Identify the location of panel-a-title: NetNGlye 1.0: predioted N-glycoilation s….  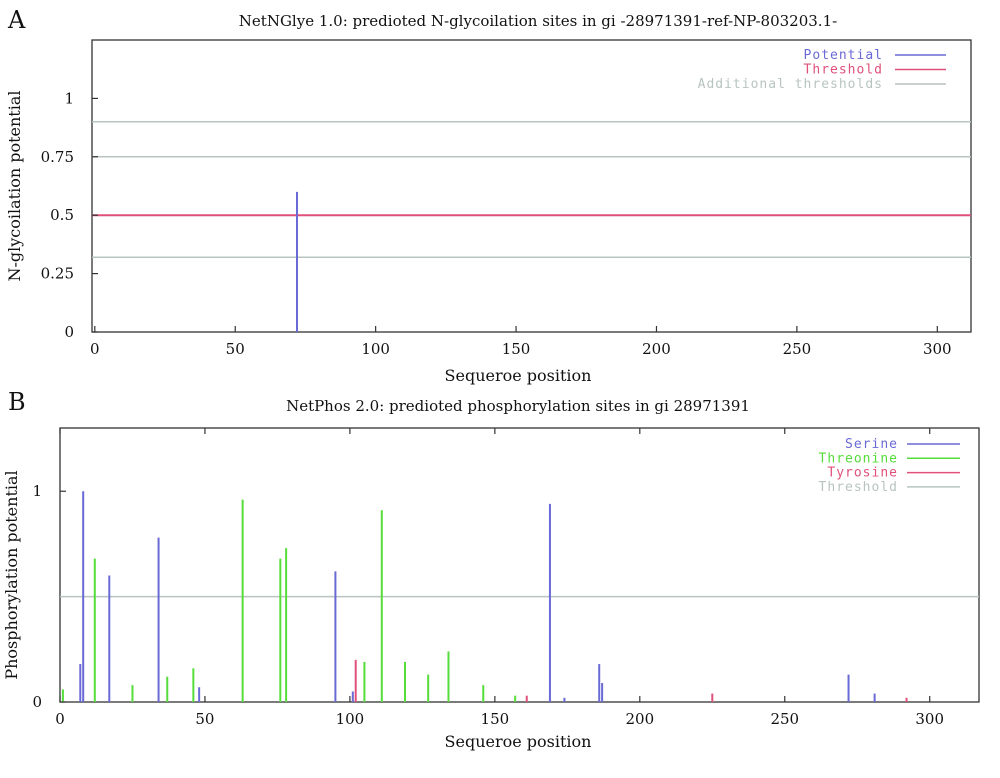
(538, 21).